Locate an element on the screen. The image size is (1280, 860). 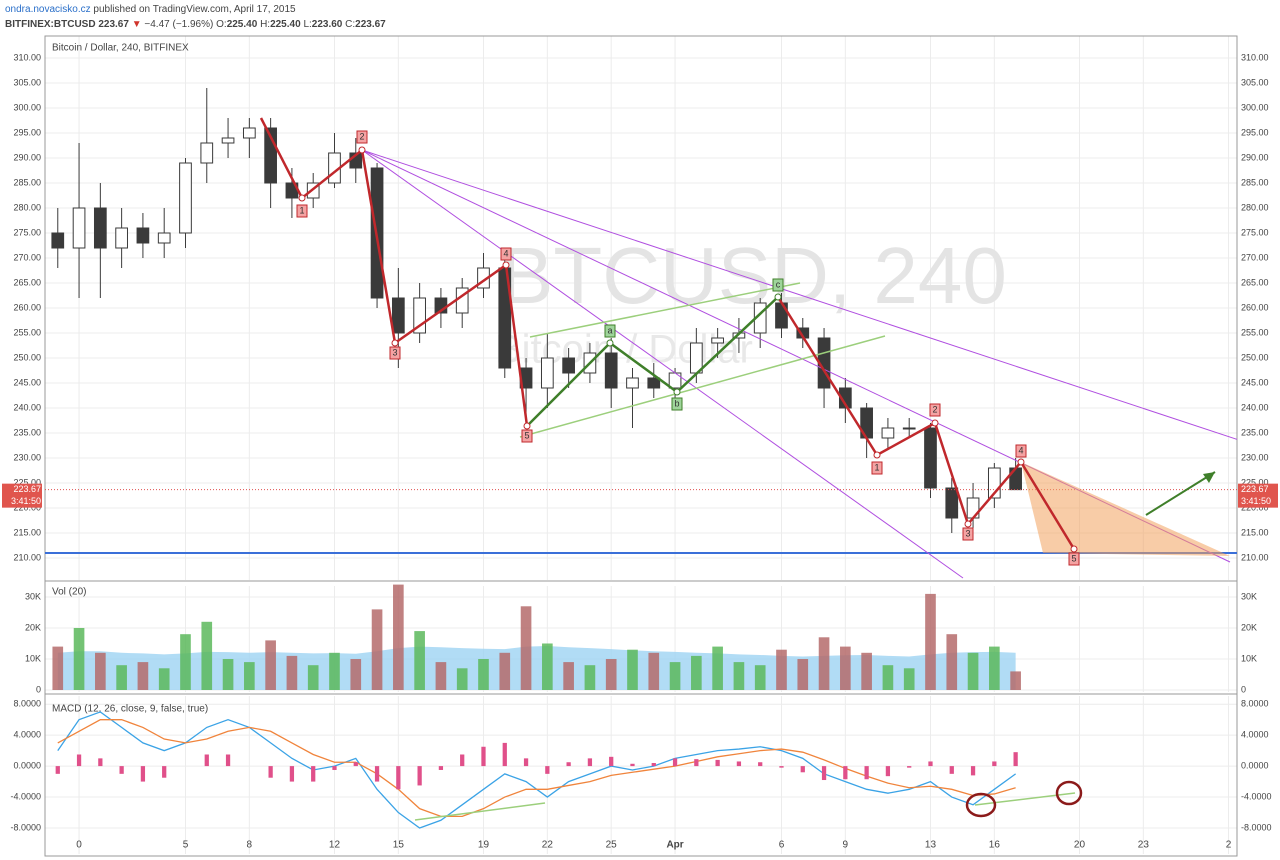
y-tick-label: 240.00 is located at coordinates (1255, 407).